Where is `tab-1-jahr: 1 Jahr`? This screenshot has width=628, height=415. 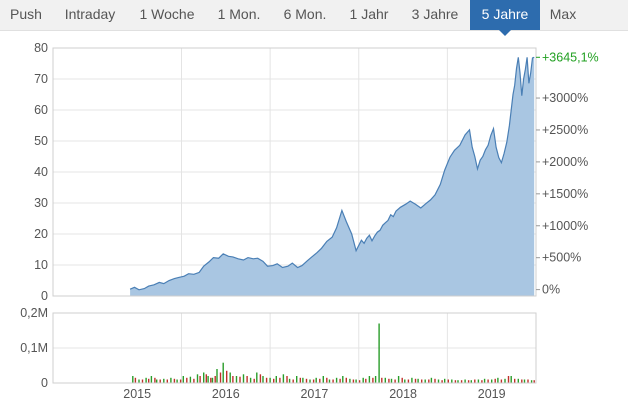 tab-1-jahr: 1 Jahr is located at coordinates (369, 14).